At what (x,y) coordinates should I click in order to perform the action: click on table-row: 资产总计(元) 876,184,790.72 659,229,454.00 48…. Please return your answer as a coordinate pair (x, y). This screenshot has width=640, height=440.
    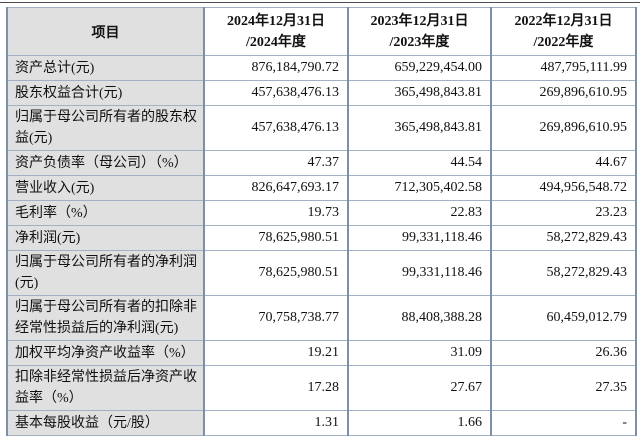
    Looking at the image, I should click on (321, 68).